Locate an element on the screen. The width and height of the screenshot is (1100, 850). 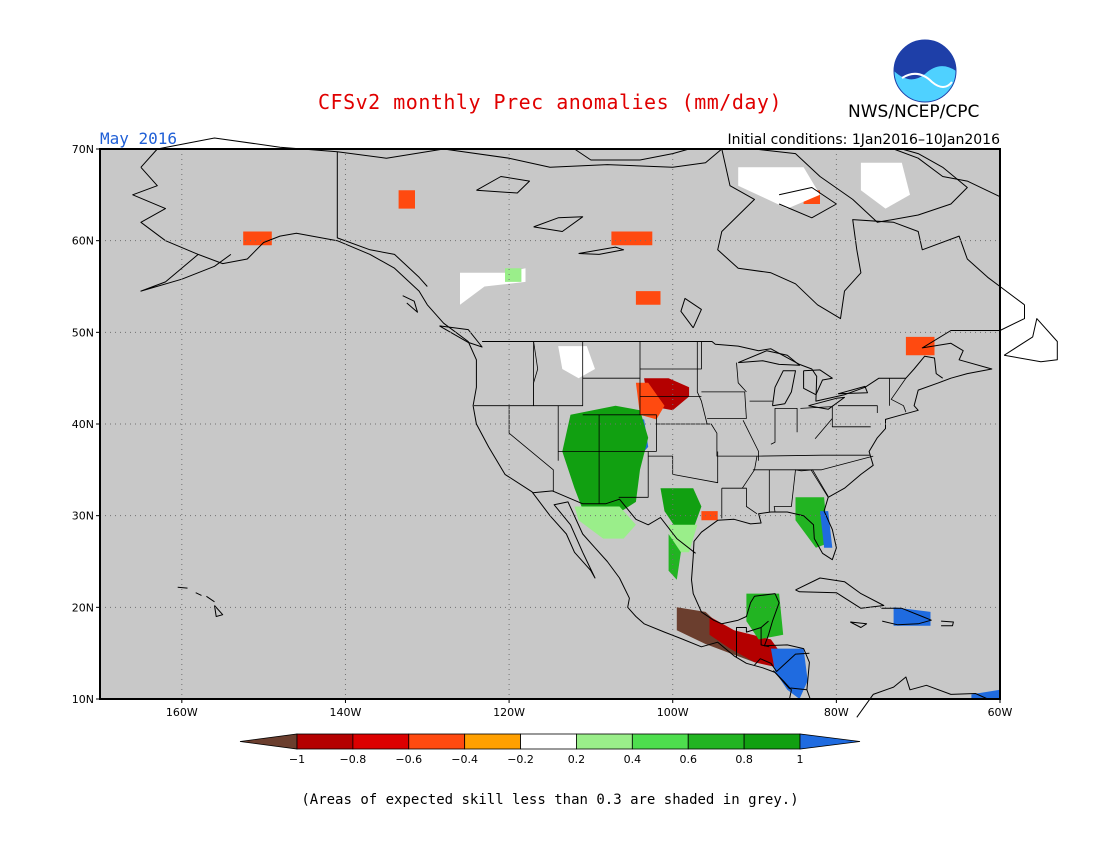
colorbar-label: 0.4 is located at coordinates (633, 759).